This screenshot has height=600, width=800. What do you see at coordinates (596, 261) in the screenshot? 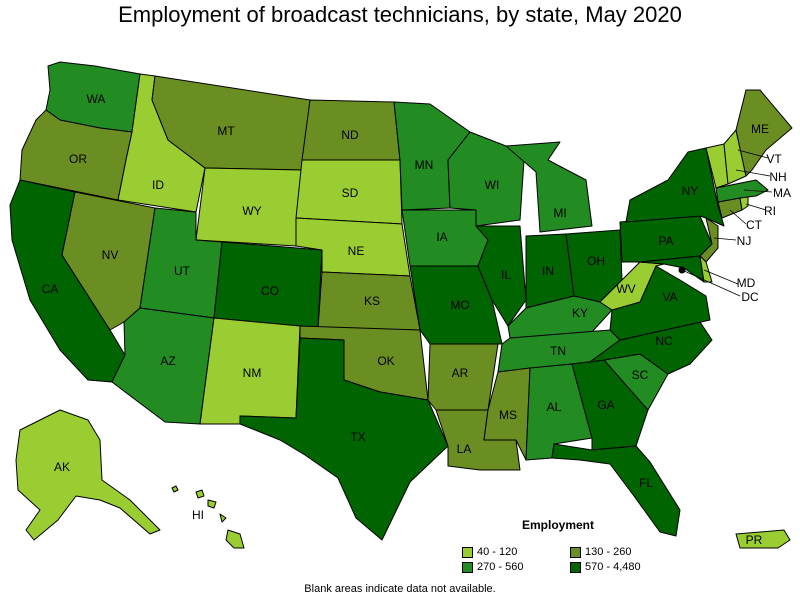
I see `label-oh: OH` at bounding box center [596, 261].